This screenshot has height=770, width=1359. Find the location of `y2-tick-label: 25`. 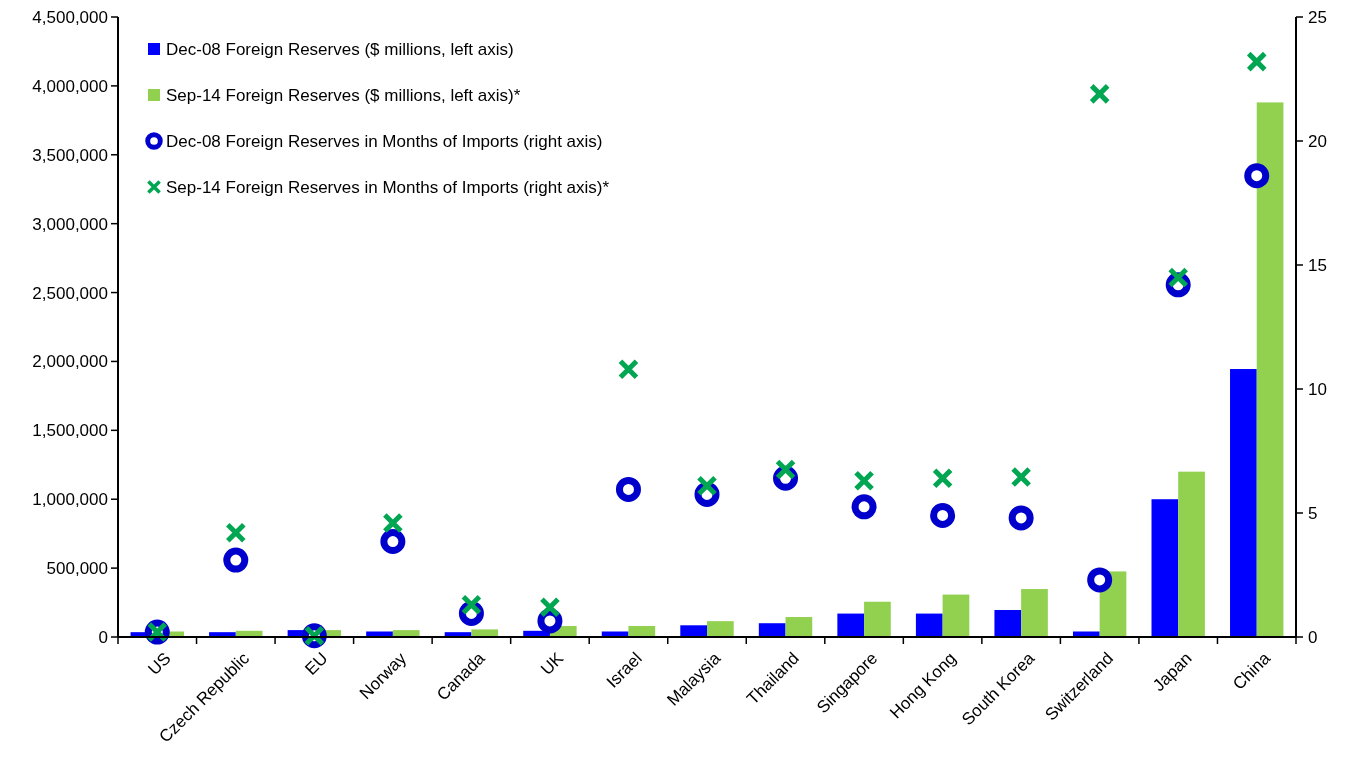

y2-tick-label: 25 is located at coordinates (1317, 17).